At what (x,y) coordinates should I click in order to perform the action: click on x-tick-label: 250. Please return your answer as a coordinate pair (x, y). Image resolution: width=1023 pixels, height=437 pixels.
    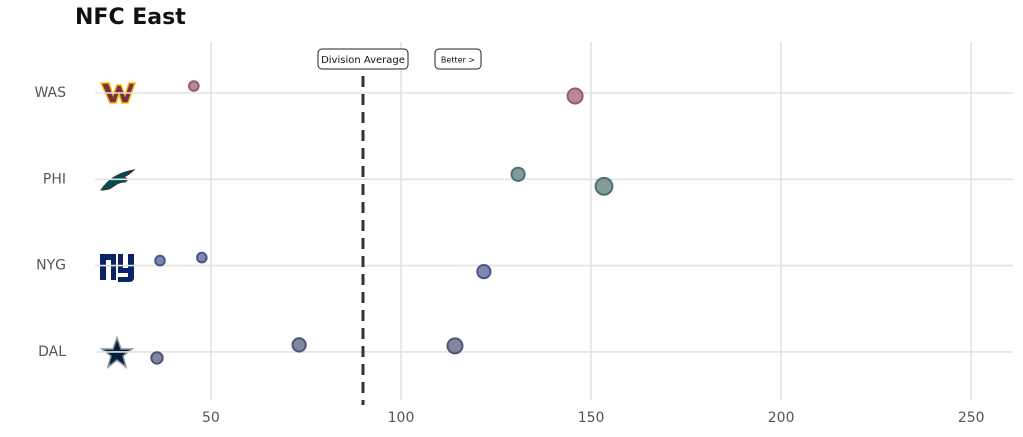
    Looking at the image, I should click on (971, 418).